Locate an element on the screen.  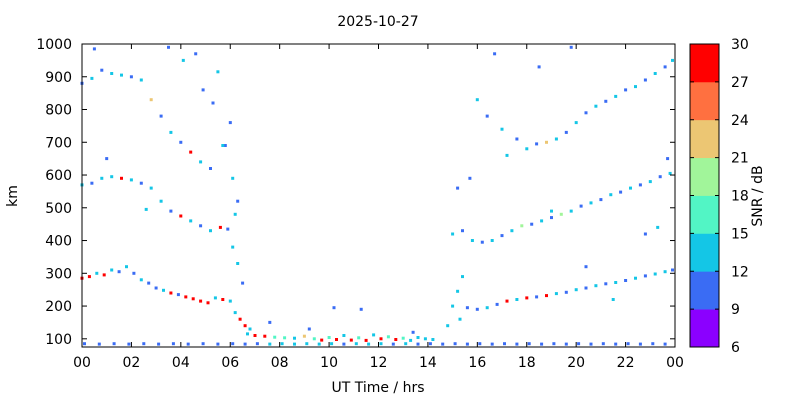
y-tick-label: 100 is located at coordinates (58, 340).